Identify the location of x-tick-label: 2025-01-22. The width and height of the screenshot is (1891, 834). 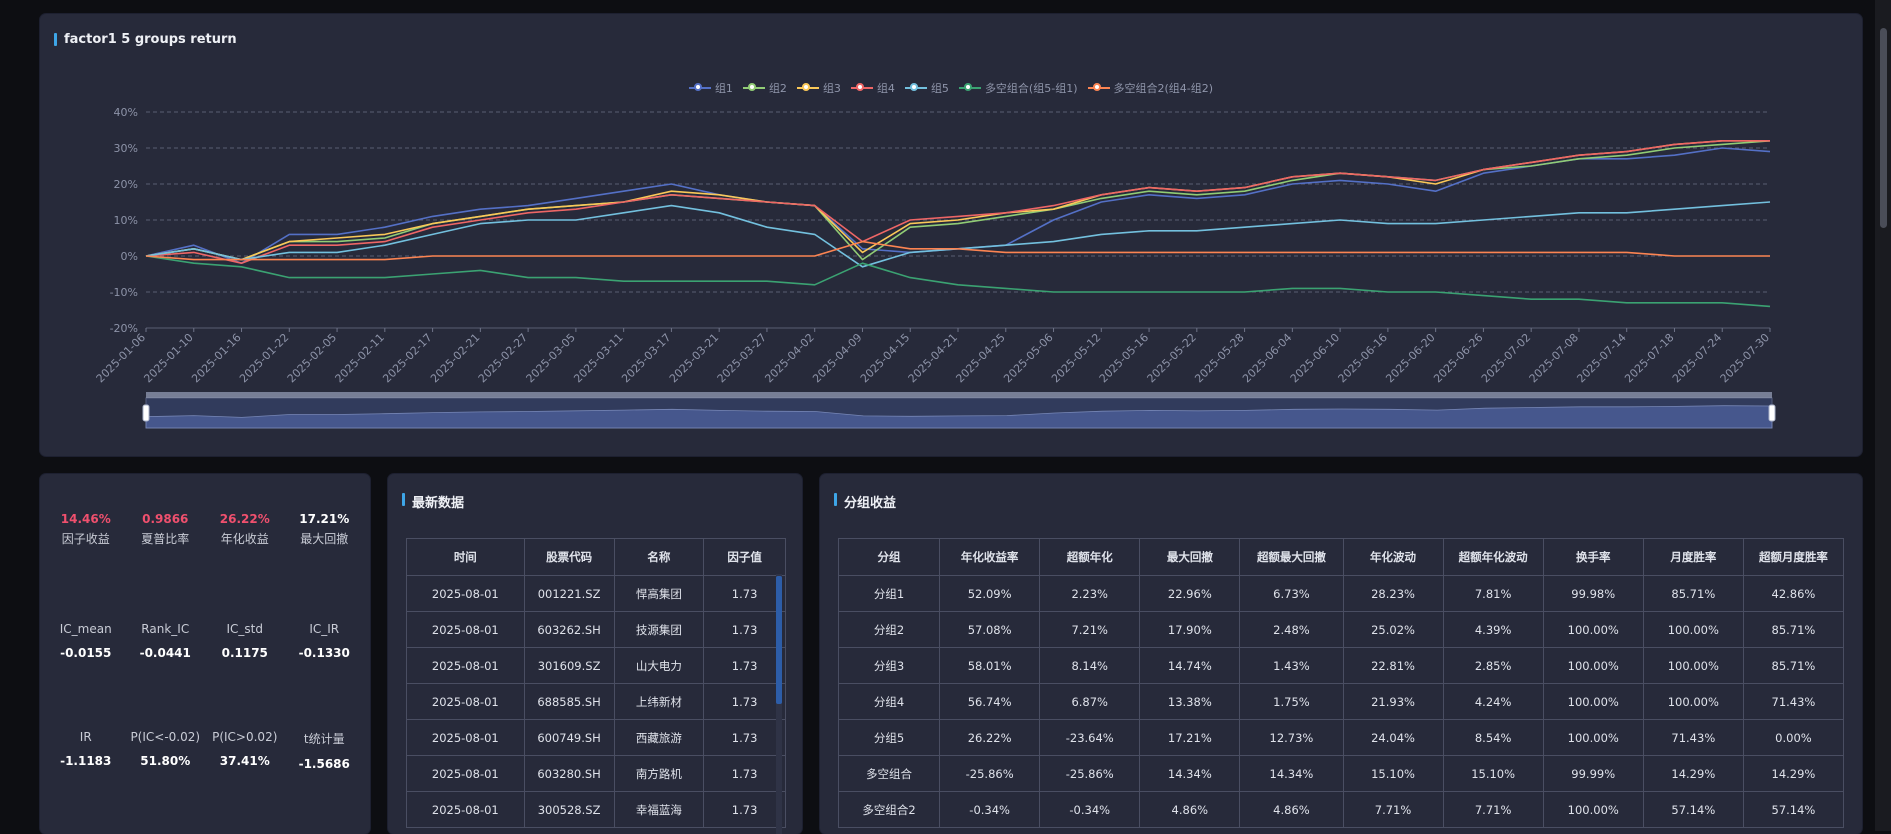
(264, 358).